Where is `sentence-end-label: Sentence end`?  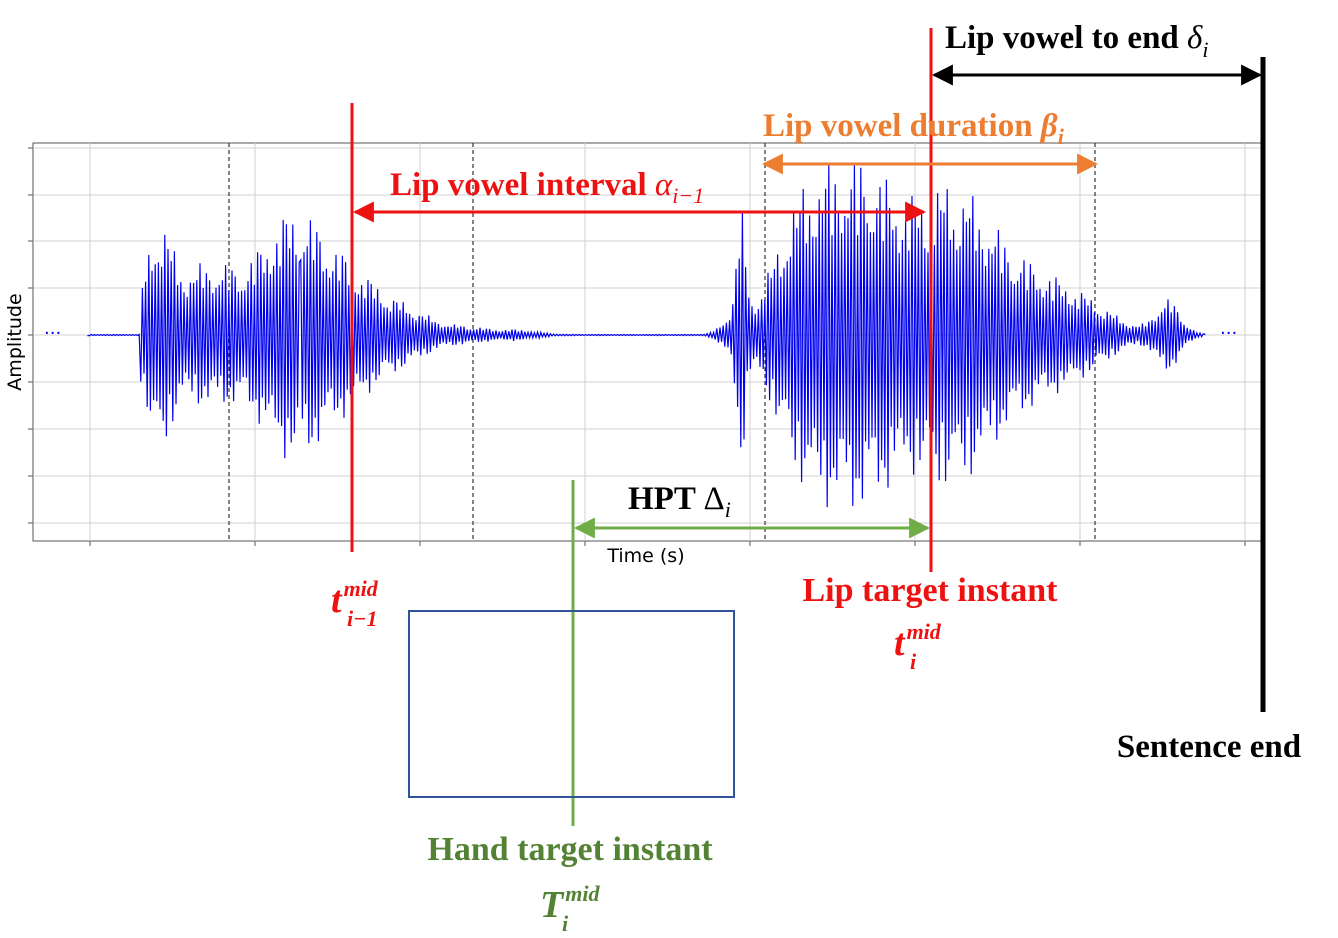
sentence-end-label: Sentence end is located at coordinates (1209, 747).